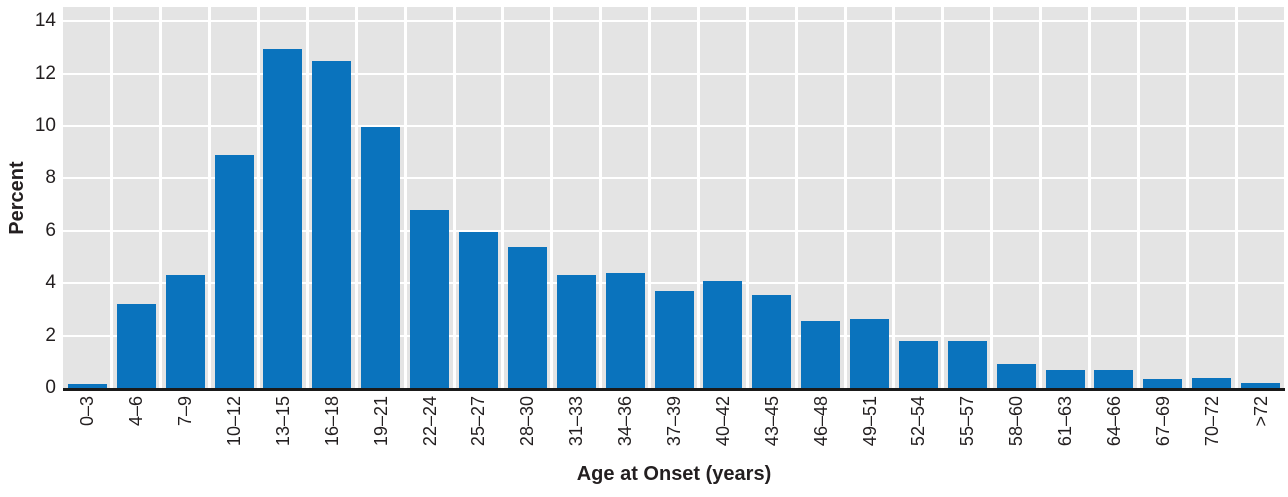 The image size is (1288, 497). What do you see at coordinates (723, 334) in the screenshot?
I see `bar-40–42` at bounding box center [723, 334].